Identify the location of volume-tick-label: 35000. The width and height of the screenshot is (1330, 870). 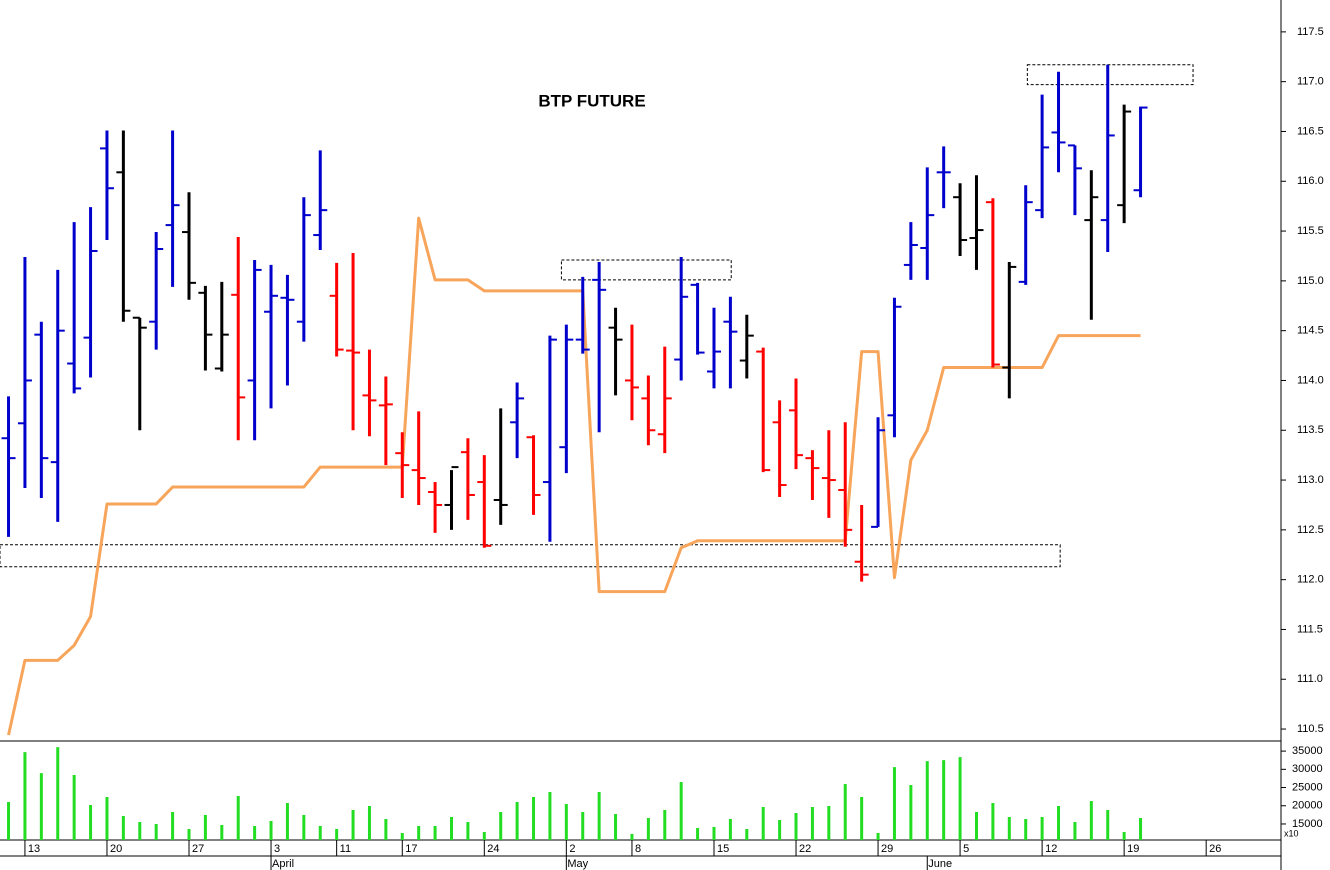
(1307, 751).